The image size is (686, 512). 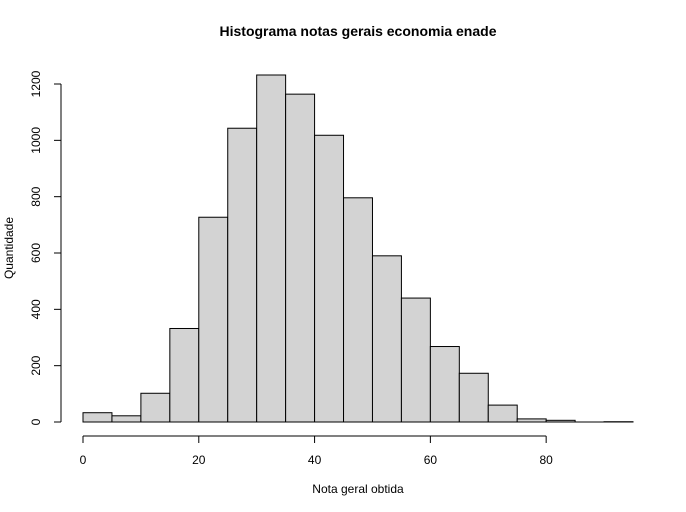 What do you see at coordinates (199, 460) in the screenshot?
I see `x-tick-label-20: 20` at bounding box center [199, 460].